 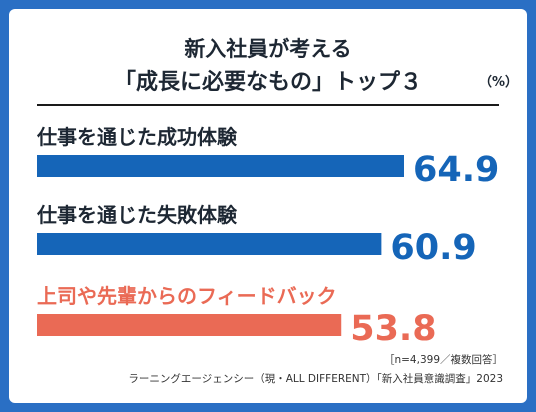 What do you see at coordinates (187, 296) in the screenshot?
I see `category-label: 上司や先輩からのフィードバック` at bounding box center [187, 296].